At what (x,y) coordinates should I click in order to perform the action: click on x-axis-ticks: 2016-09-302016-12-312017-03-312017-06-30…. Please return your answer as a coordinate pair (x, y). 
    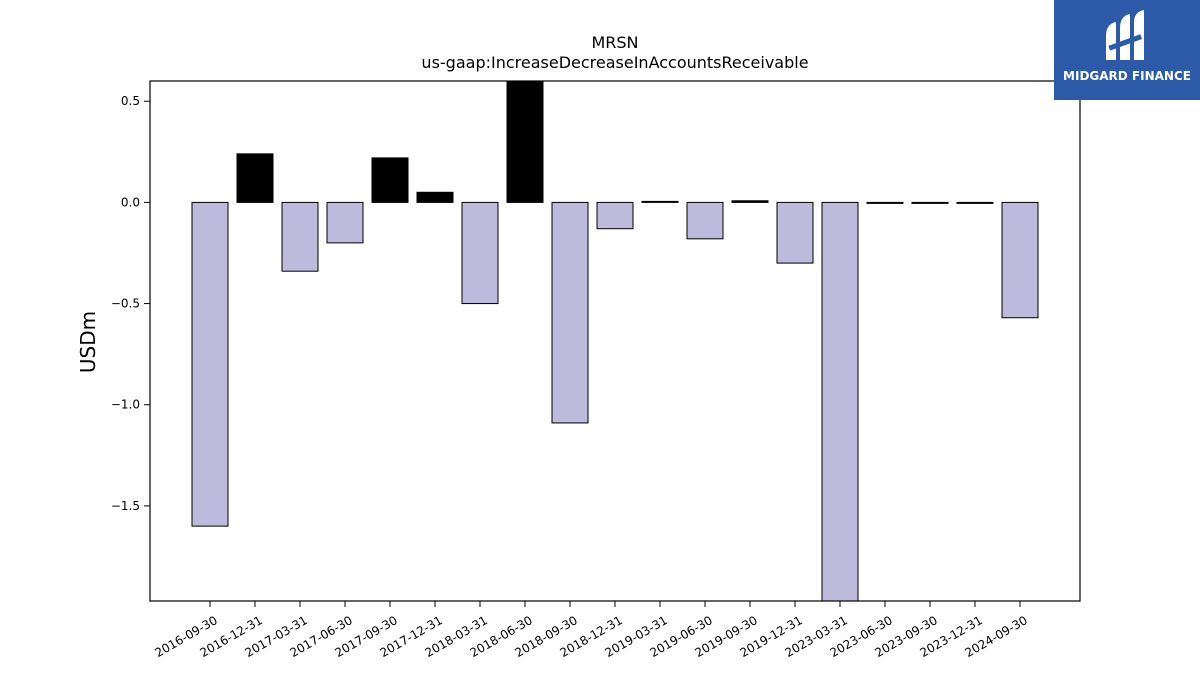
    Looking at the image, I should click on (591, 630).